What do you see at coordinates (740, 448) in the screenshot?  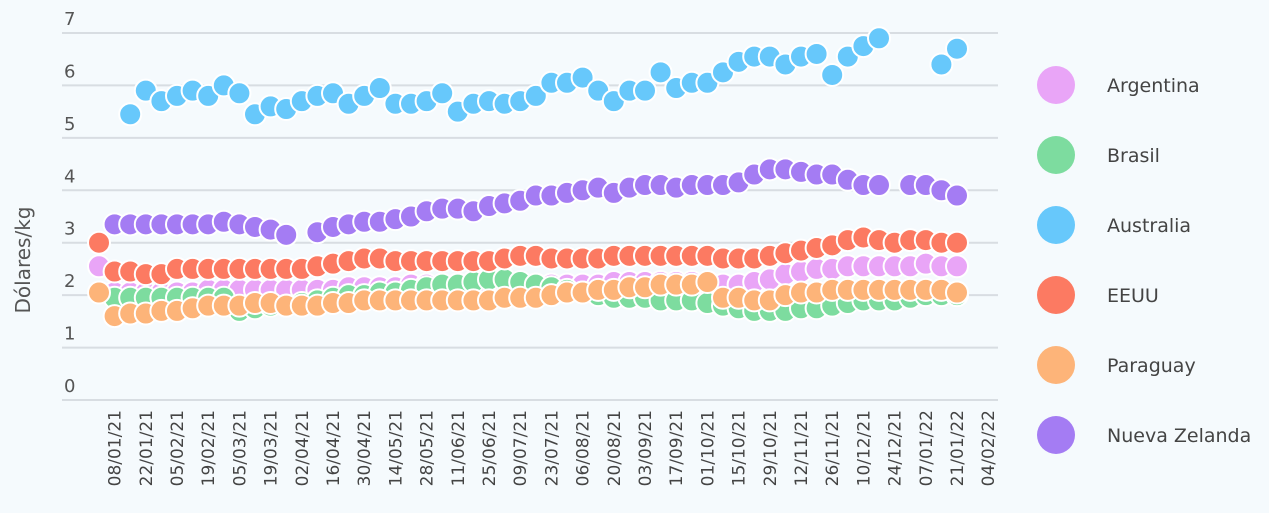 I see `x-tick-label: 15/10/21` at bounding box center [740, 448].